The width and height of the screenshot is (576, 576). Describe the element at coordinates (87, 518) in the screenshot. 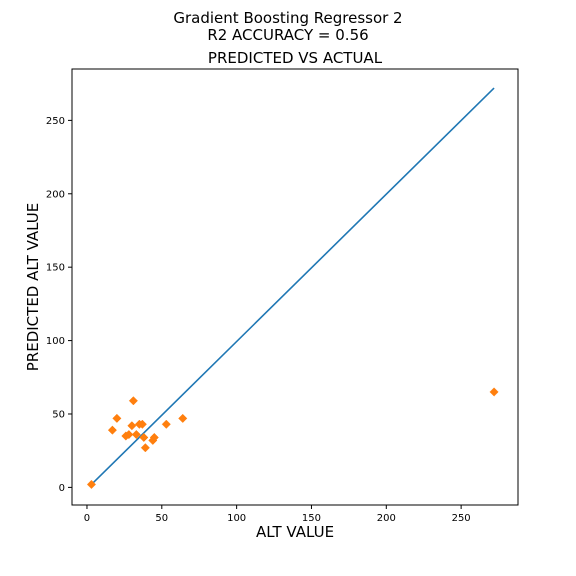

I see `x-tick-label: 0` at that location.